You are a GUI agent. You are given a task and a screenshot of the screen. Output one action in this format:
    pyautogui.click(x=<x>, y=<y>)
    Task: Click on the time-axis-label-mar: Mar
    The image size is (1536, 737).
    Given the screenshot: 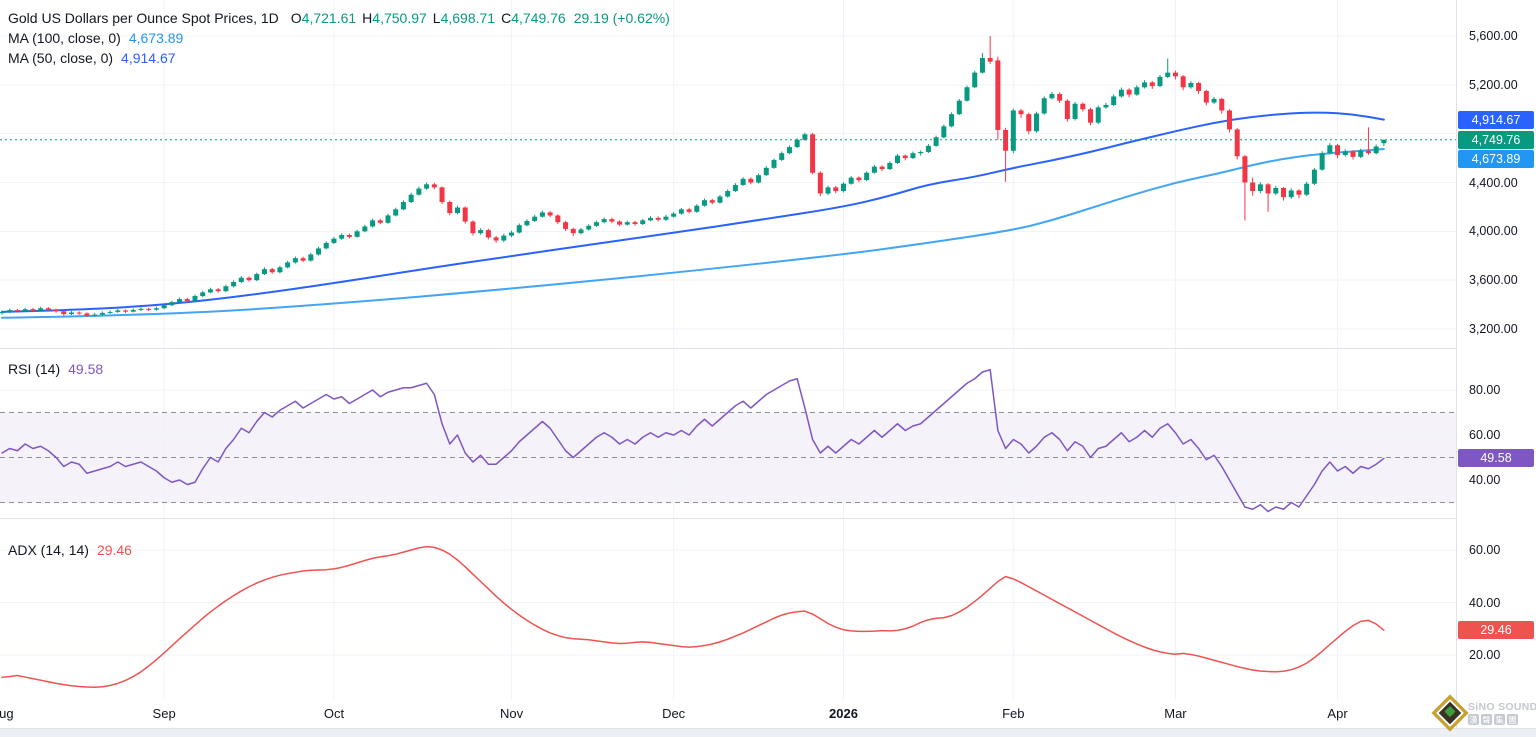 What is the action you would take?
    pyautogui.click(x=1175, y=713)
    